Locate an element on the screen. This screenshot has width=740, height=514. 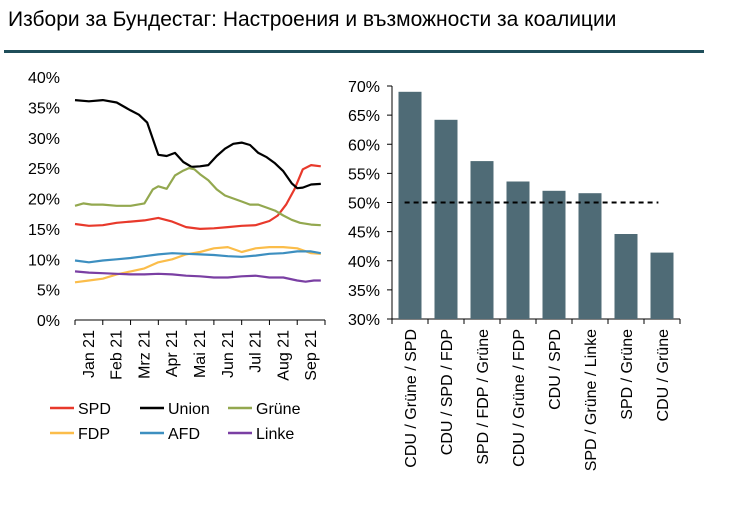
y-tick-label: 50% is located at coordinates (364, 204).